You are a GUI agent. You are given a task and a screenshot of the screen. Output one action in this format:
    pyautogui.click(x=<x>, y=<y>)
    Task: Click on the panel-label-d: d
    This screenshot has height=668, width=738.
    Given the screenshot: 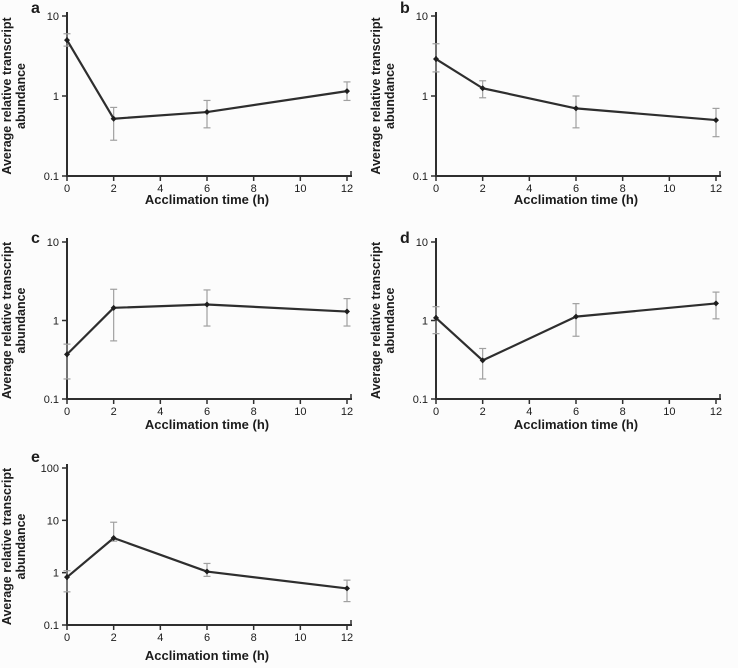 What is the action you would take?
    pyautogui.click(x=405, y=238)
    